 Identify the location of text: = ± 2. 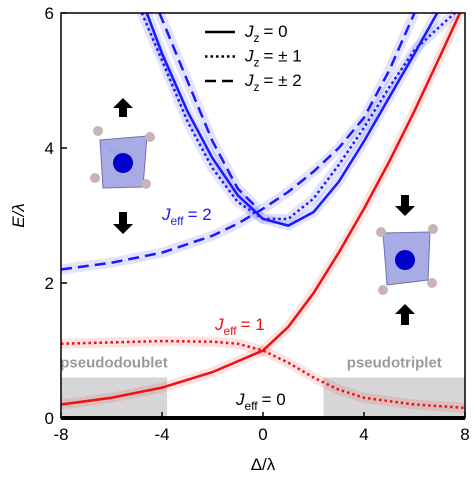
(283, 80).